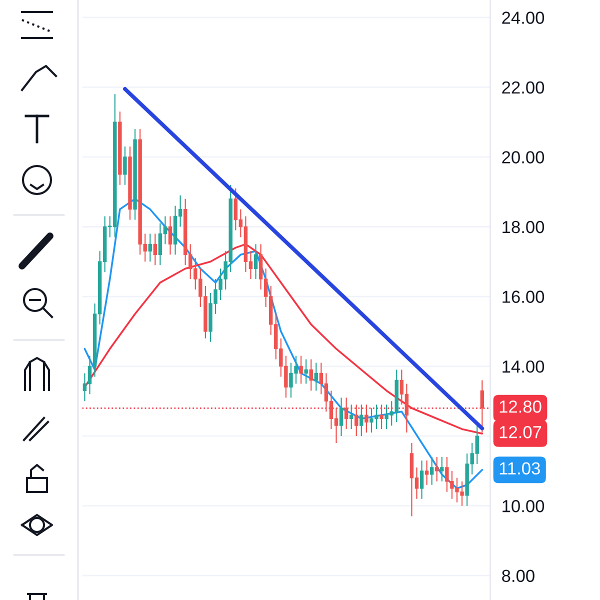 This screenshot has width=600, height=600. I want to click on y-tick-label: 18.00, so click(523, 227).